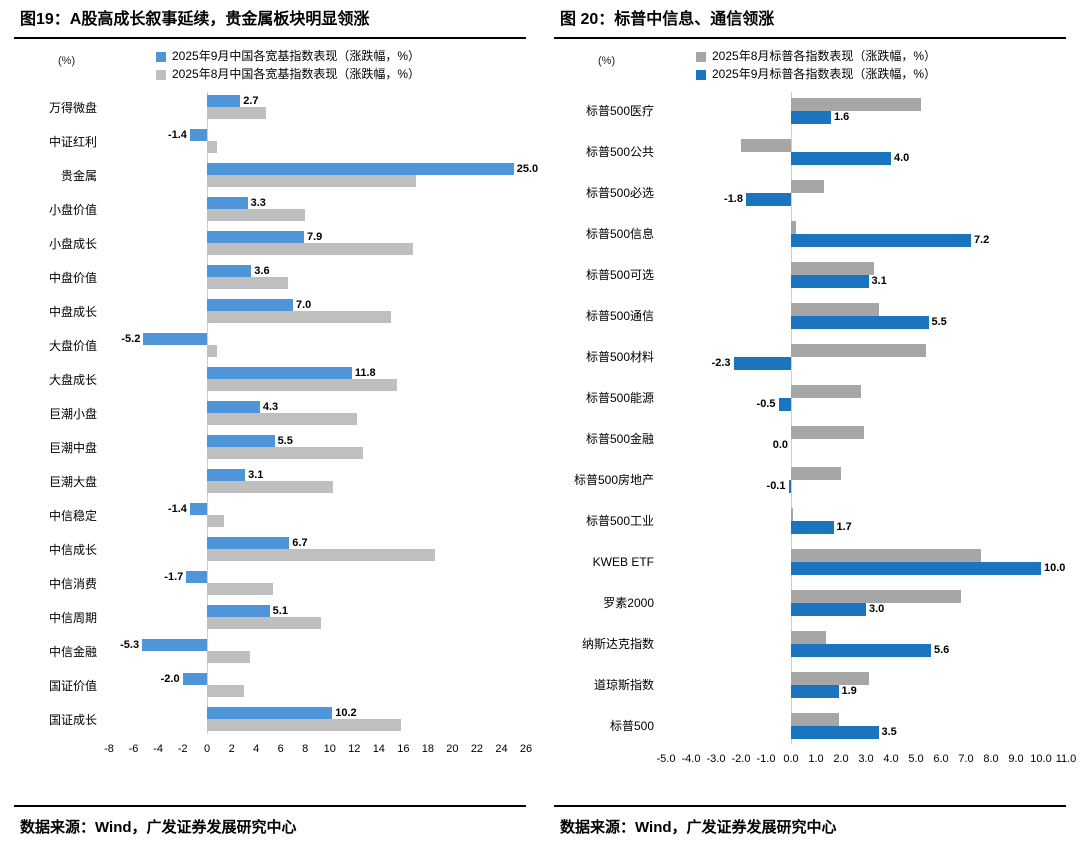  Describe the element at coordinates (916, 759) in the screenshot. I see `x-tick-label: 5.0` at that location.